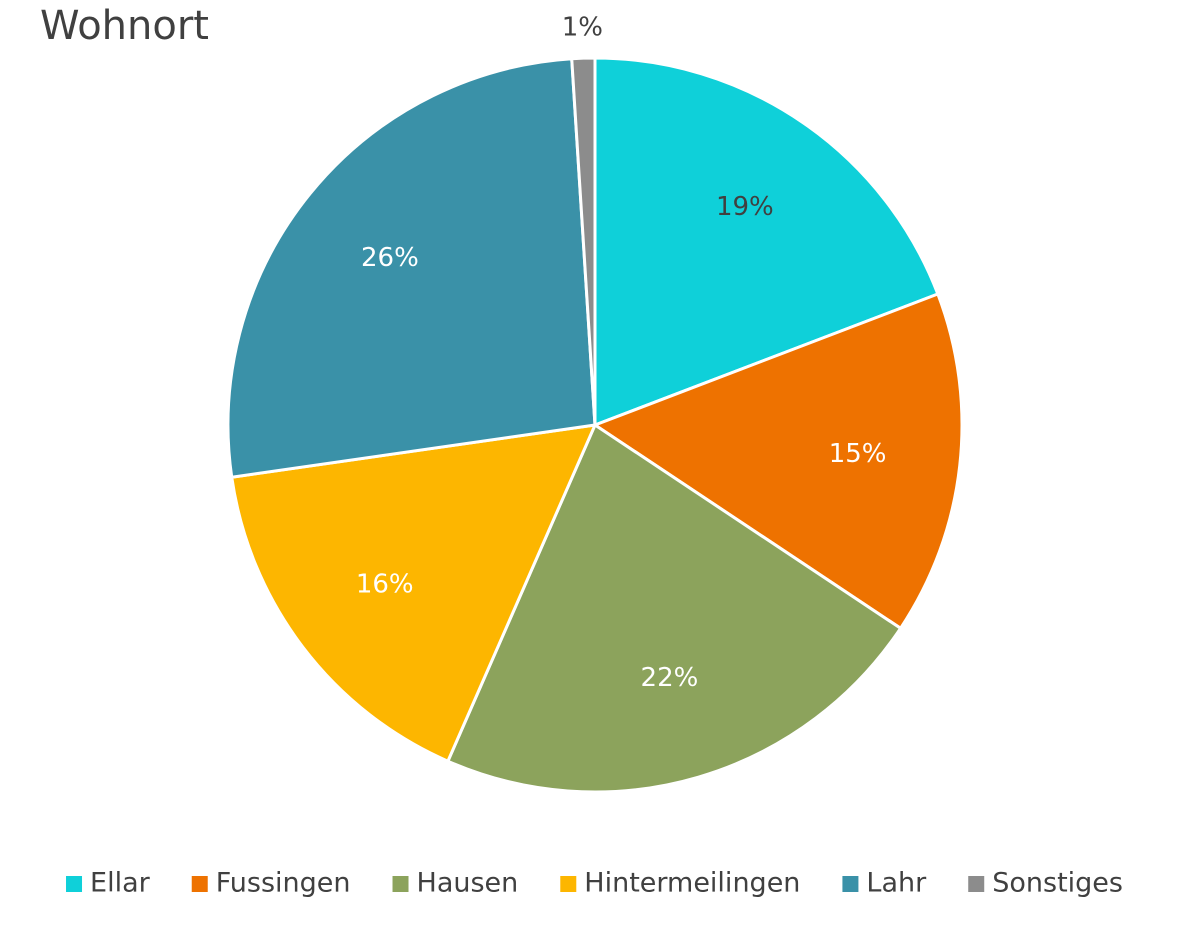 This screenshot has height=927, width=1189. Describe the element at coordinates (390, 258) in the screenshot. I see `data-label: 26%` at that location.